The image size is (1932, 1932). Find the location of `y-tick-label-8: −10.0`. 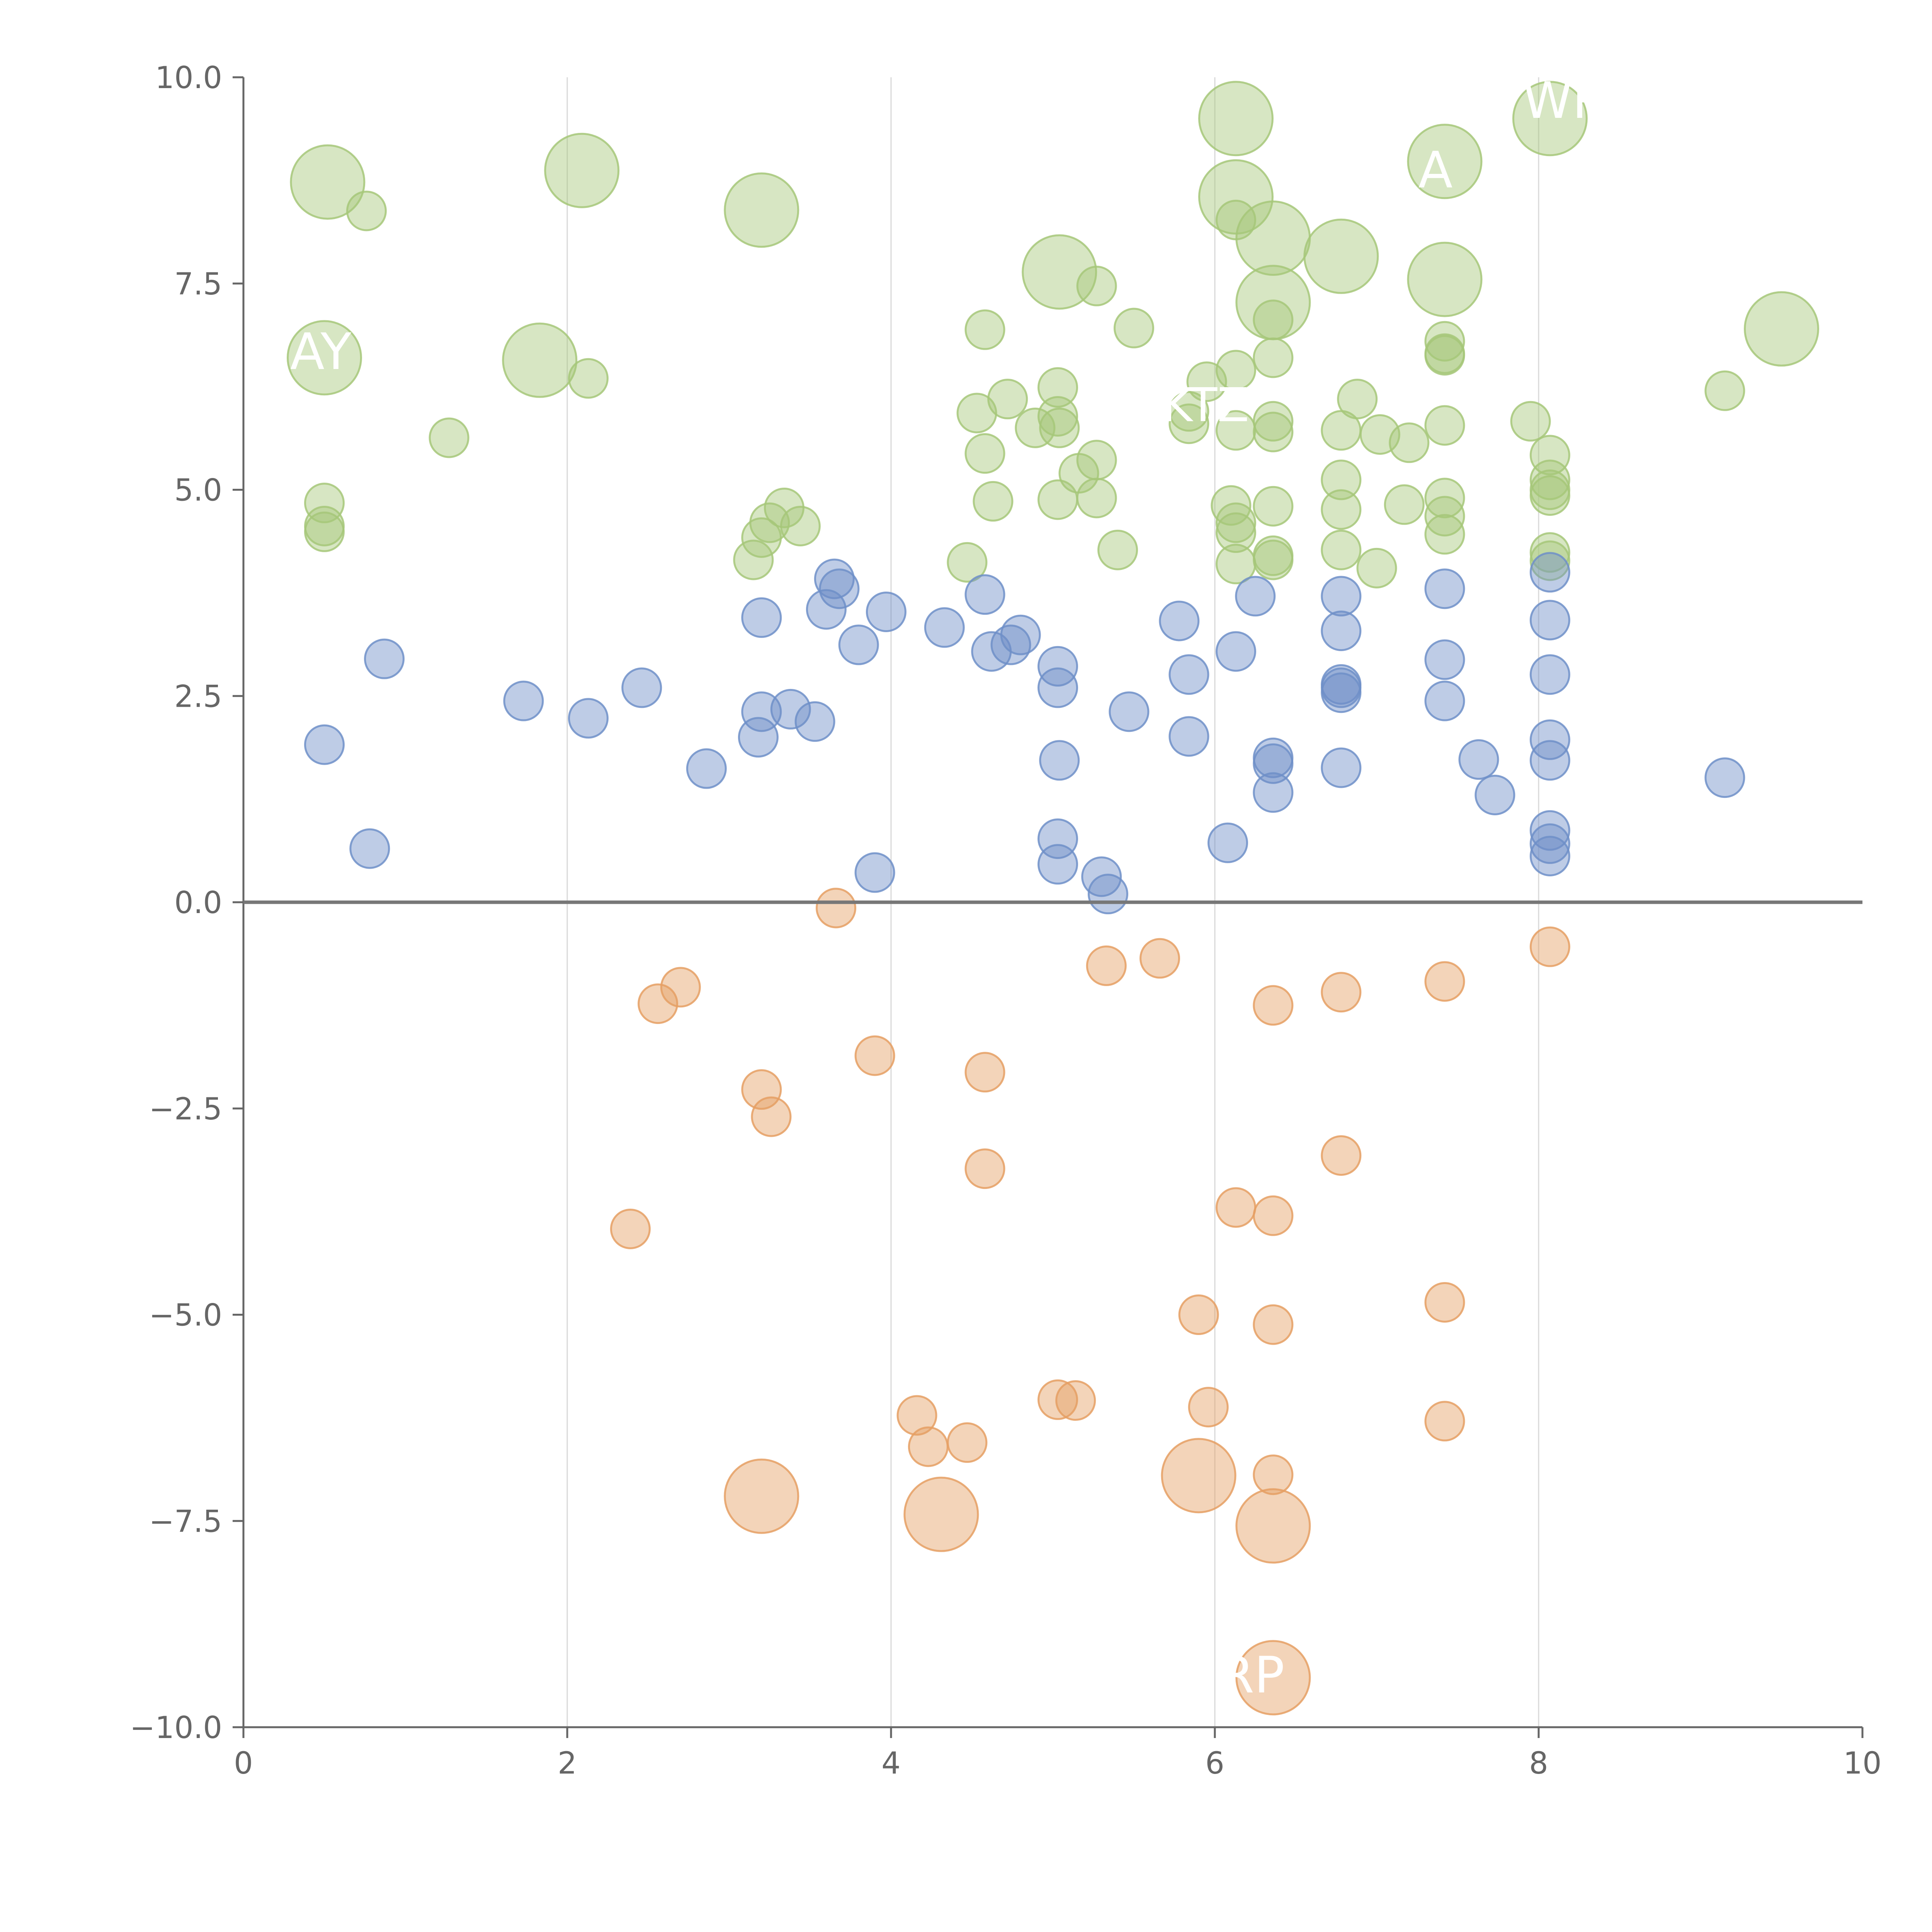

y-tick-label-8: −10.0 is located at coordinates (176, 1728).